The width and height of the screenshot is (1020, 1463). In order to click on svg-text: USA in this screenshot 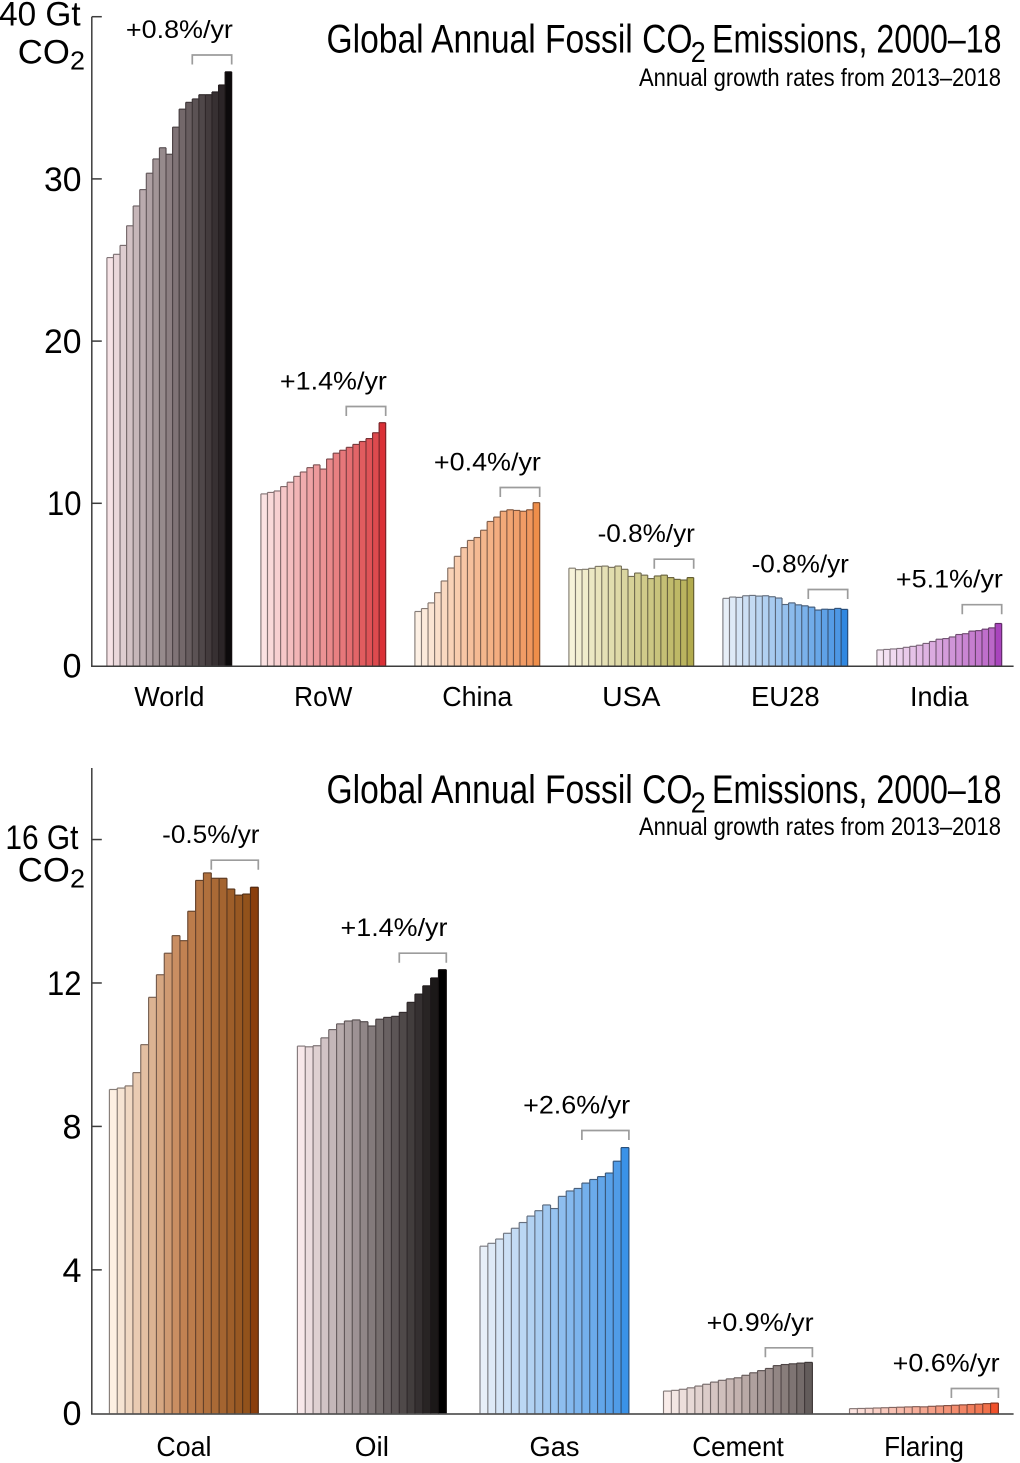, I will do `click(631, 696)`.